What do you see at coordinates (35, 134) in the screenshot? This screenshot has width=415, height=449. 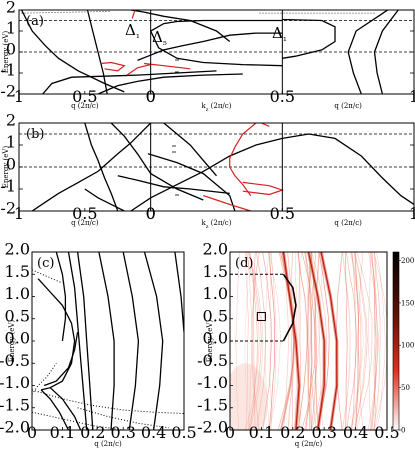 I see `panel-label: (b)` at bounding box center [35, 134].